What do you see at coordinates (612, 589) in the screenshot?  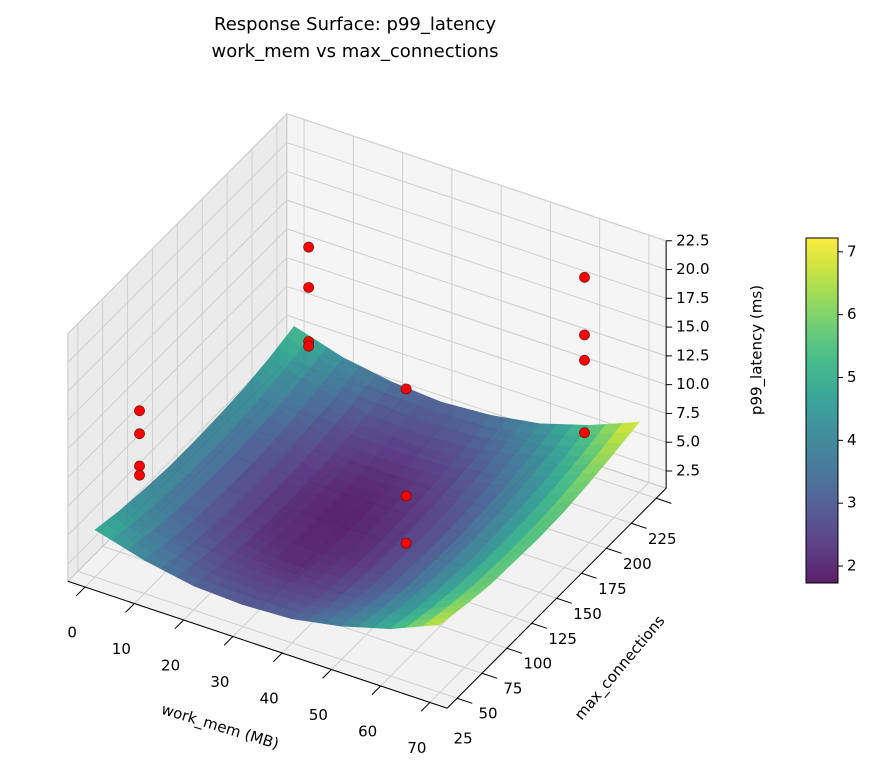 I see `y-tick-label: 175` at bounding box center [612, 589].